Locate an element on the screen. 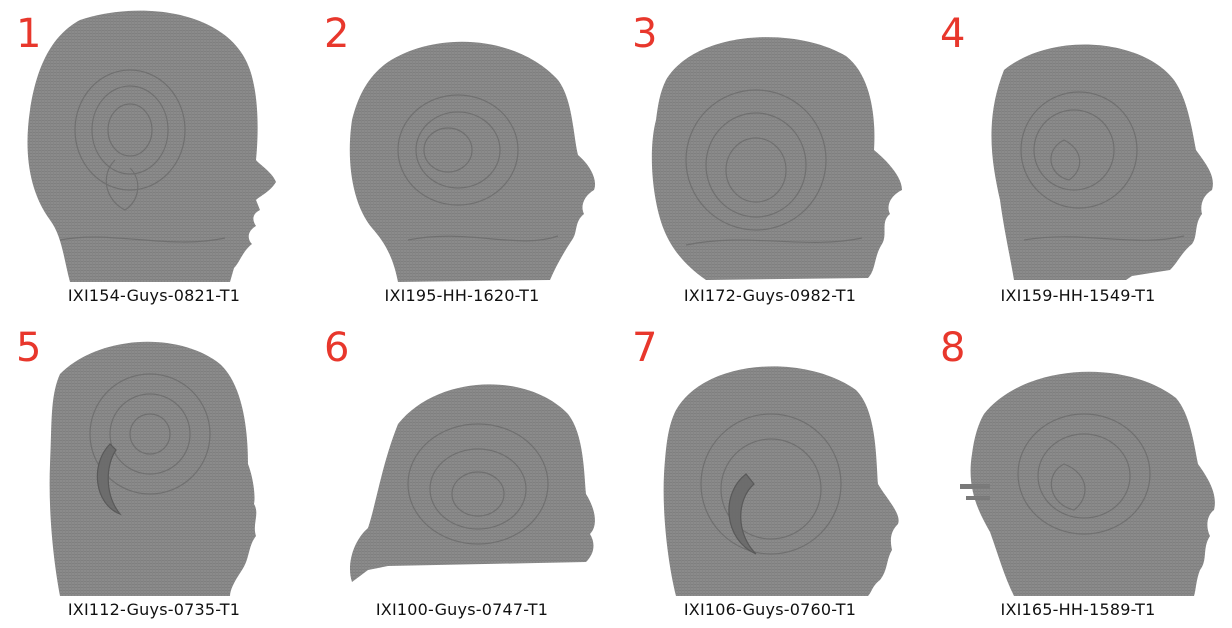 The width and height of the screenshot is (1232, 628). panel-number: 6 is located at coordinates (337, 348).